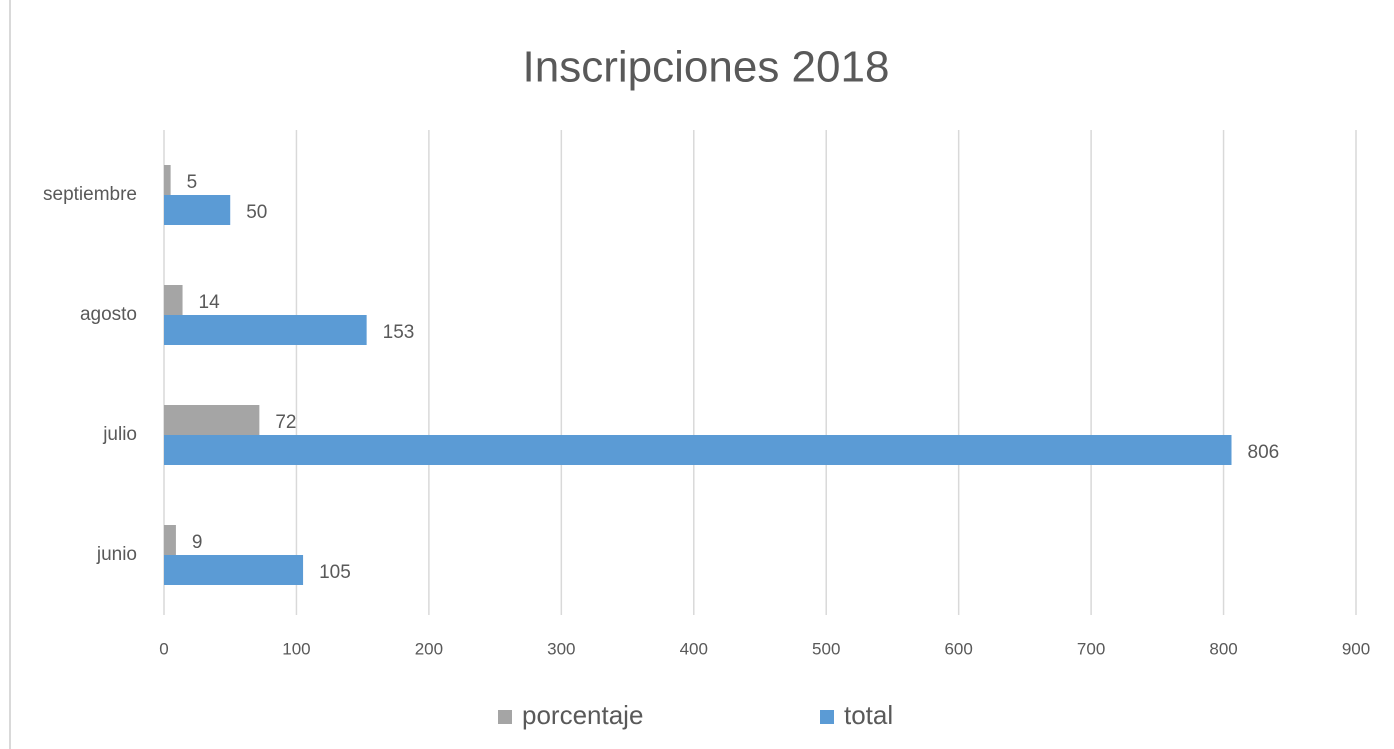 The height and width of the screenshot is (749, 1394). Describe the element at coordinates (868, 715) in the screenshot. I see `legend-label: total` at that location.